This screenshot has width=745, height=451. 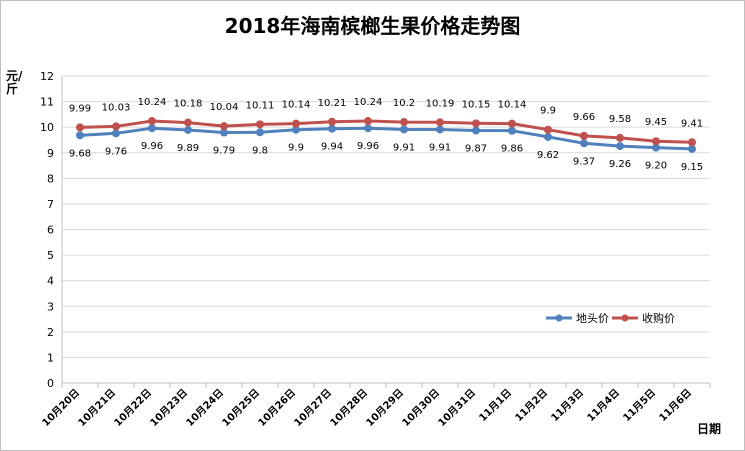 I want to click on data-label: 9.26, so click(x=620, y=164).